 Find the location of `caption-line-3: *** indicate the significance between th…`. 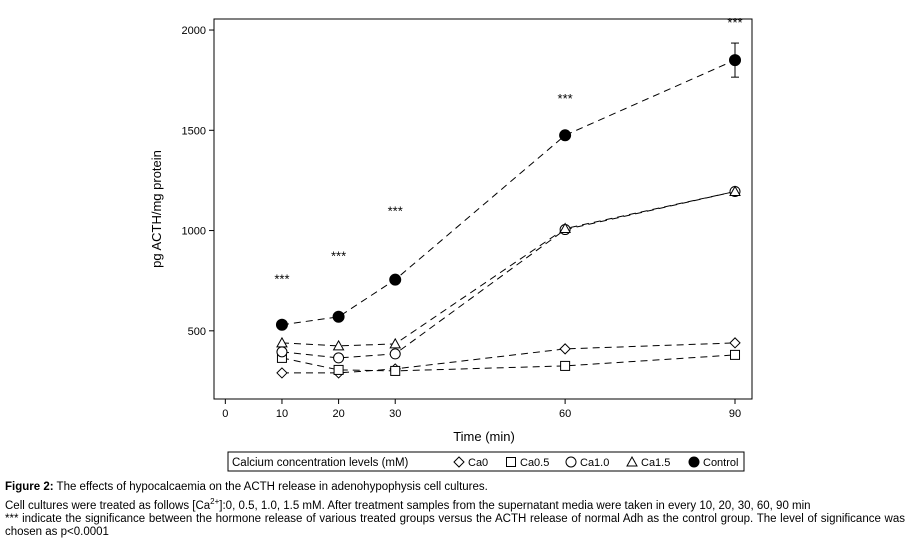

caption-line-3: *** indicate the significance between th… is located at coordinates (455, 525).